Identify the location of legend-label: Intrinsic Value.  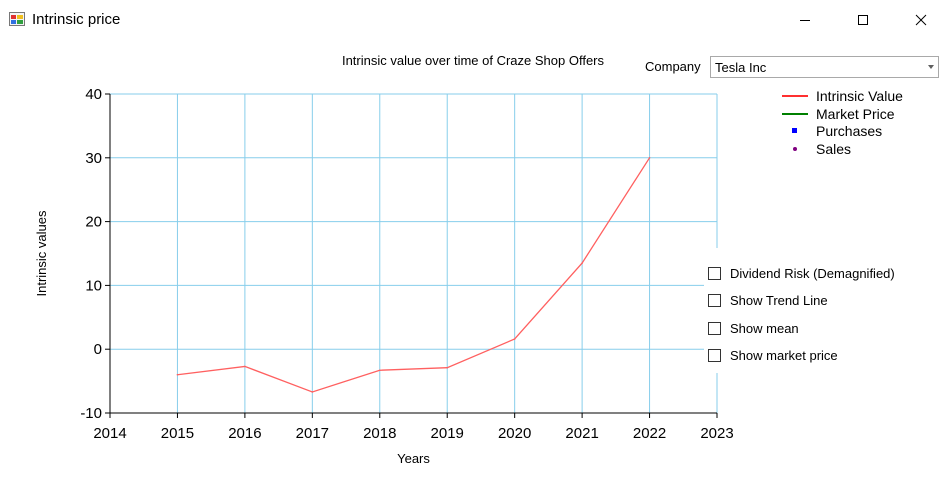
(859, 96).